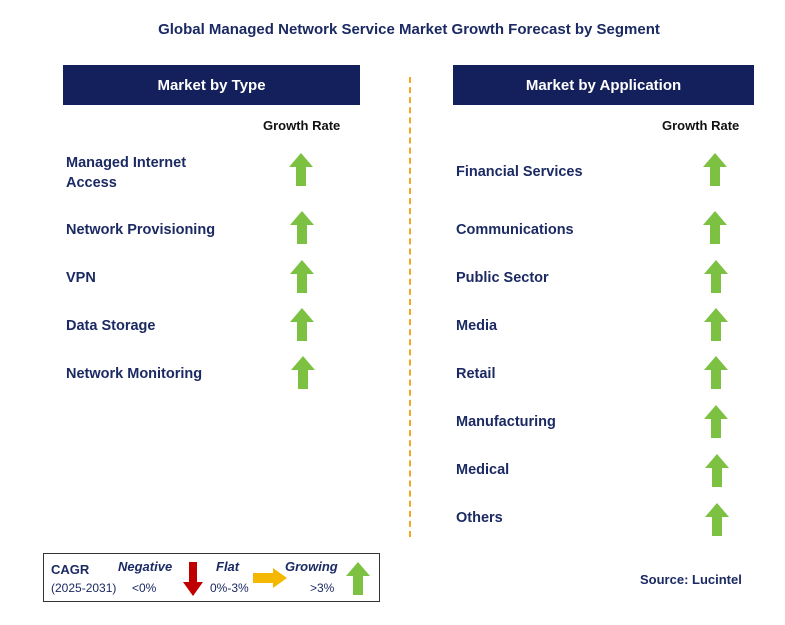 The height and width of the screenshot is (625, 785). I want to click on down-arrow-icon, so click(193, 579).